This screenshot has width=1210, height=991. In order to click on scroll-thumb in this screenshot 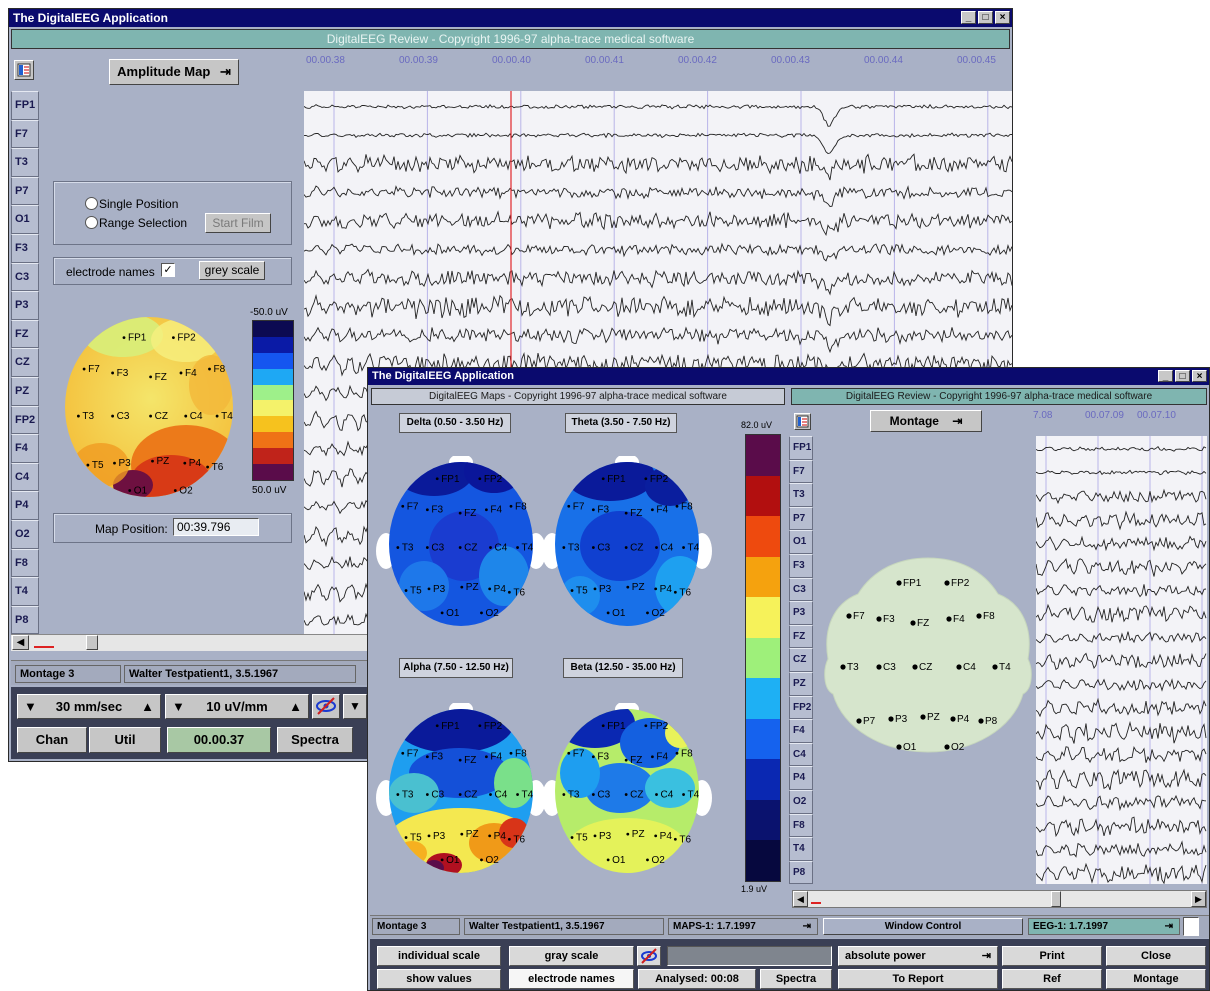, I will do `click(92, 642)`.